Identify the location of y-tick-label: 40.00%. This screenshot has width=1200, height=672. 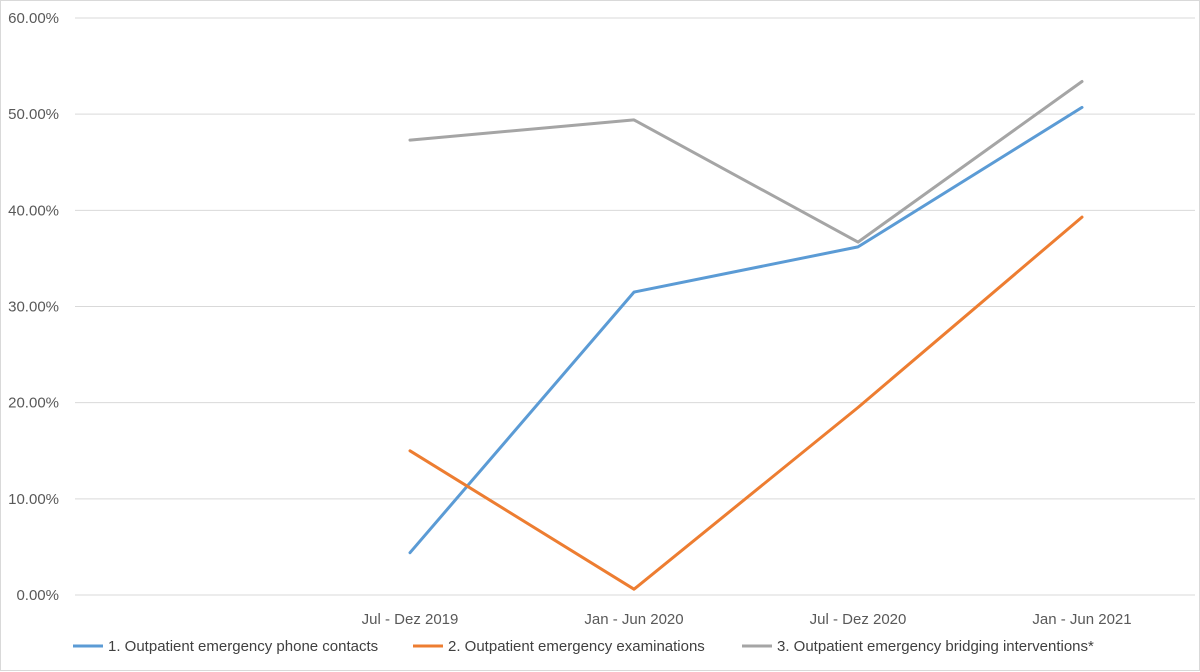
(33, 210).